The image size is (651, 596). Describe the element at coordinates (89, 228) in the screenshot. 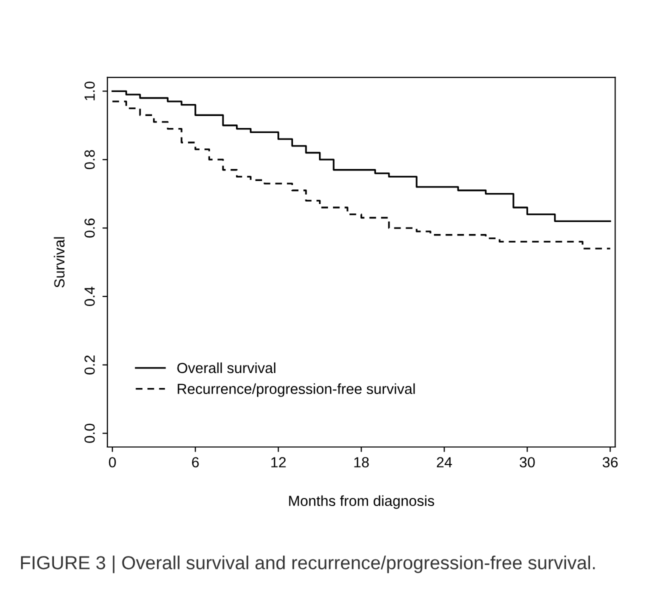

I see `y-tick-label: 0.6` at that location.